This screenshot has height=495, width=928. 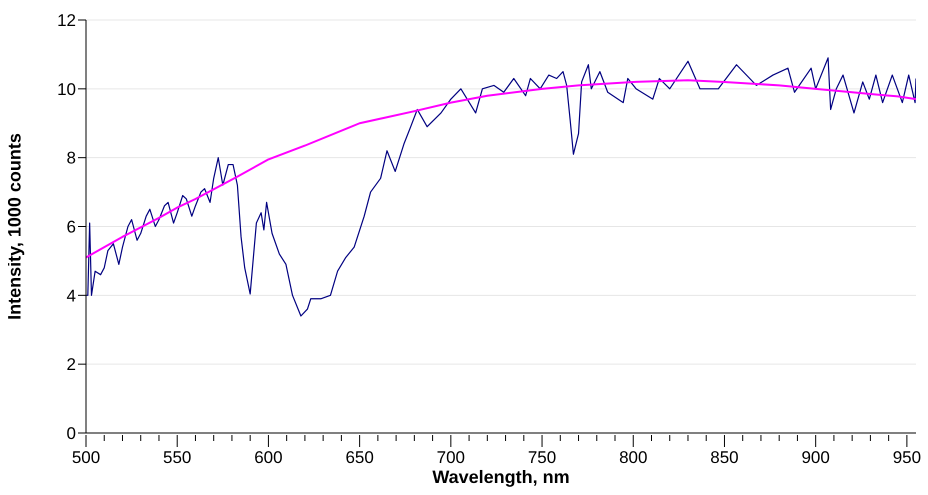 I want to click on x-tick-label: 750, so click(x=542, y=457).